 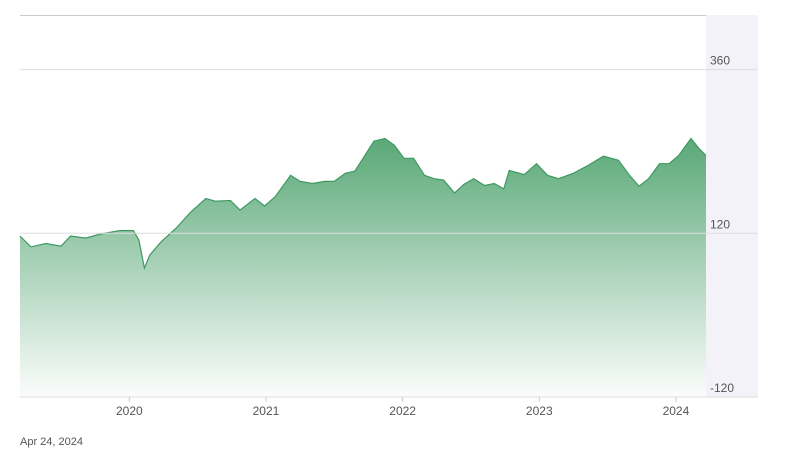 I want to click on x-tick-label: 2020, so click(x=129, y=411).